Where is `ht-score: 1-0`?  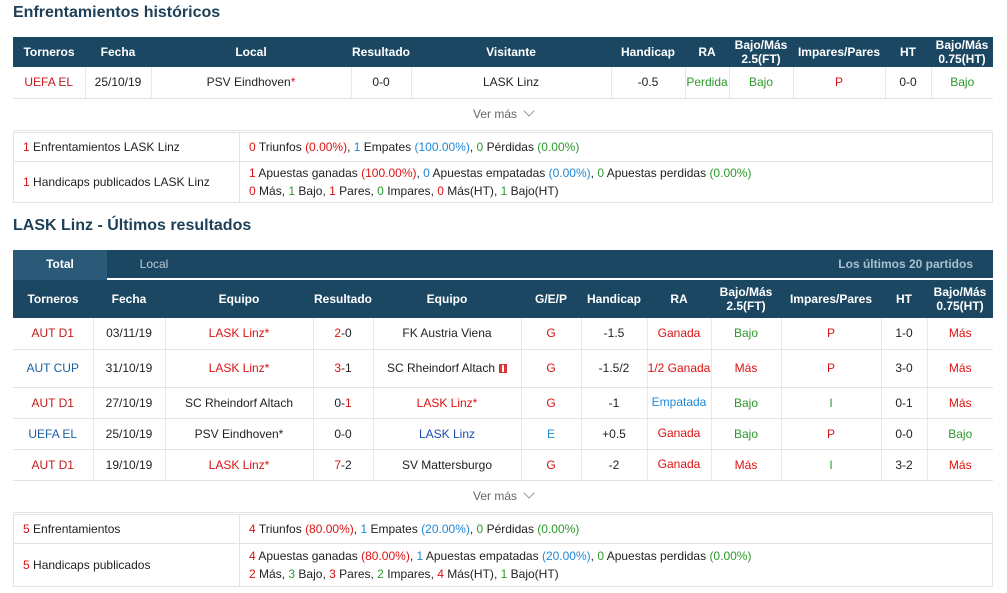 ht-score: 1-0 is located at coordinates (904, 334).